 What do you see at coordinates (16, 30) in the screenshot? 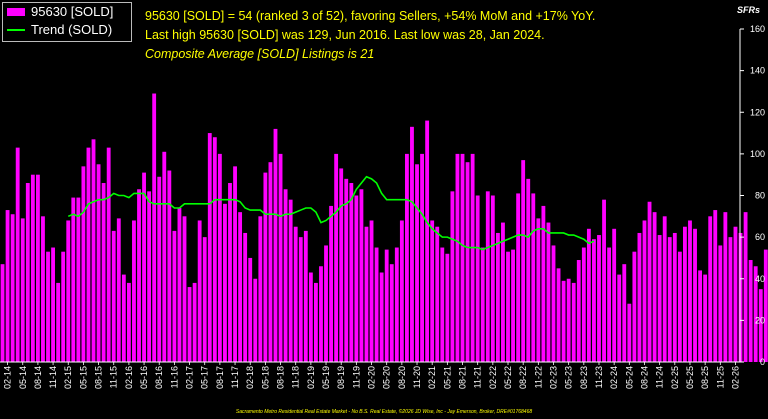
I see `legend-swatch-trend` at bounding box center [16, 30].